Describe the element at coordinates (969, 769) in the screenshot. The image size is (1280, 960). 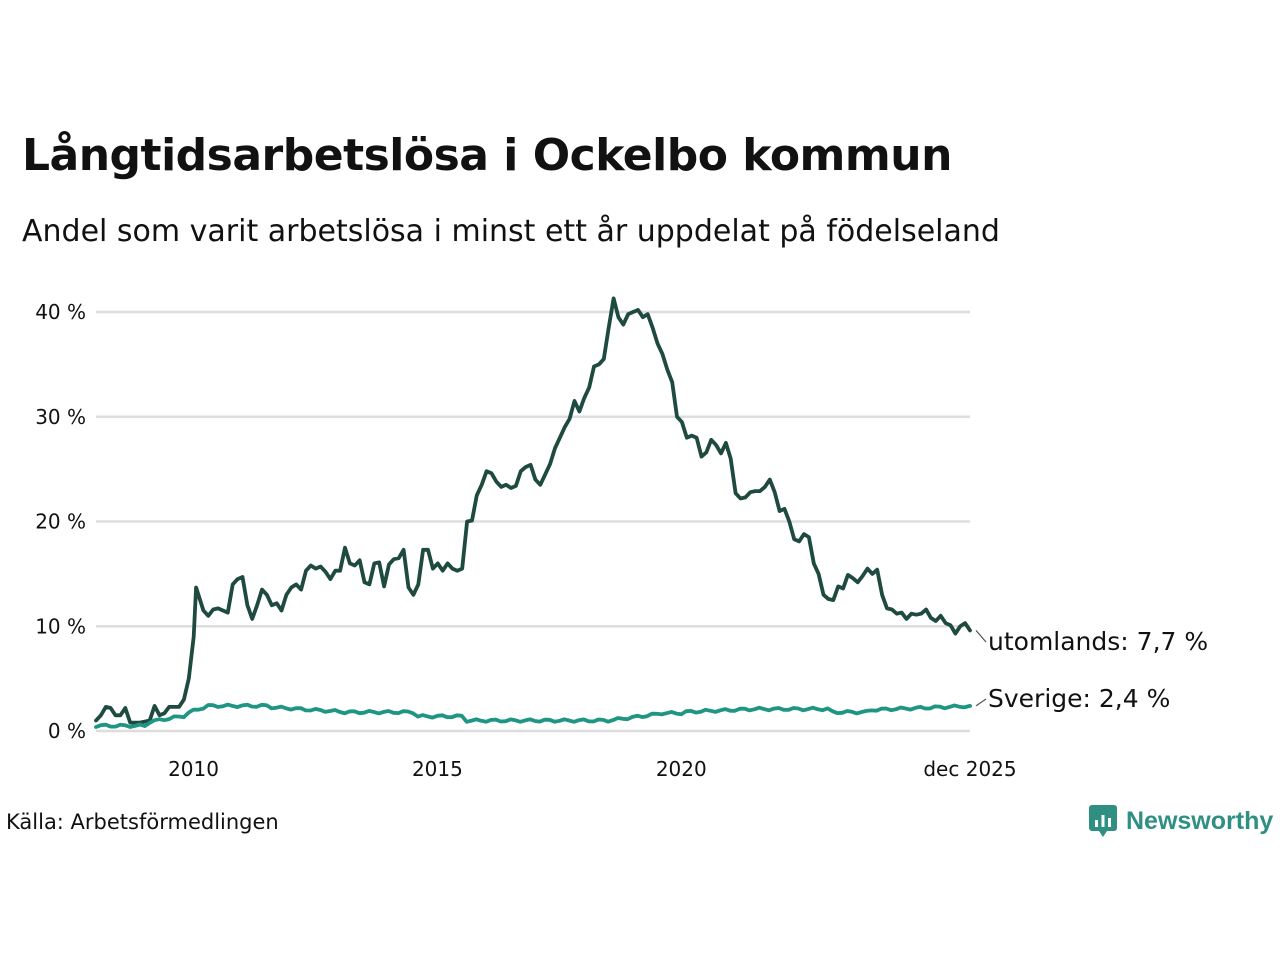
I see `x-tick-label: dec 2025` at that location.